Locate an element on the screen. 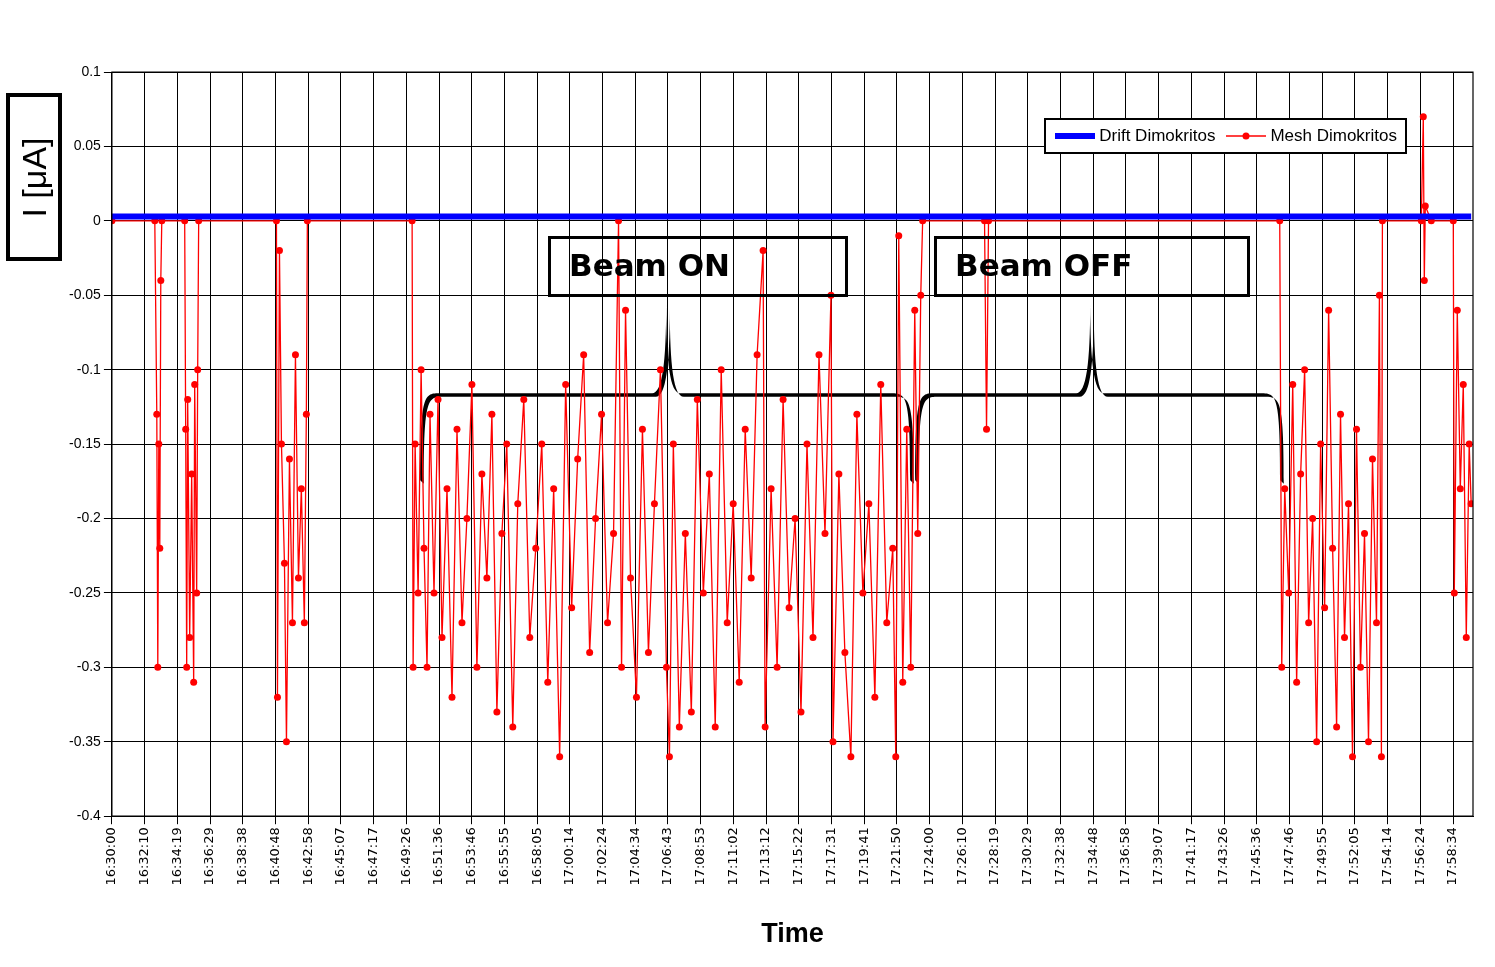  x-tick-label: 16:47:17 is located at coordinates (372, 856).